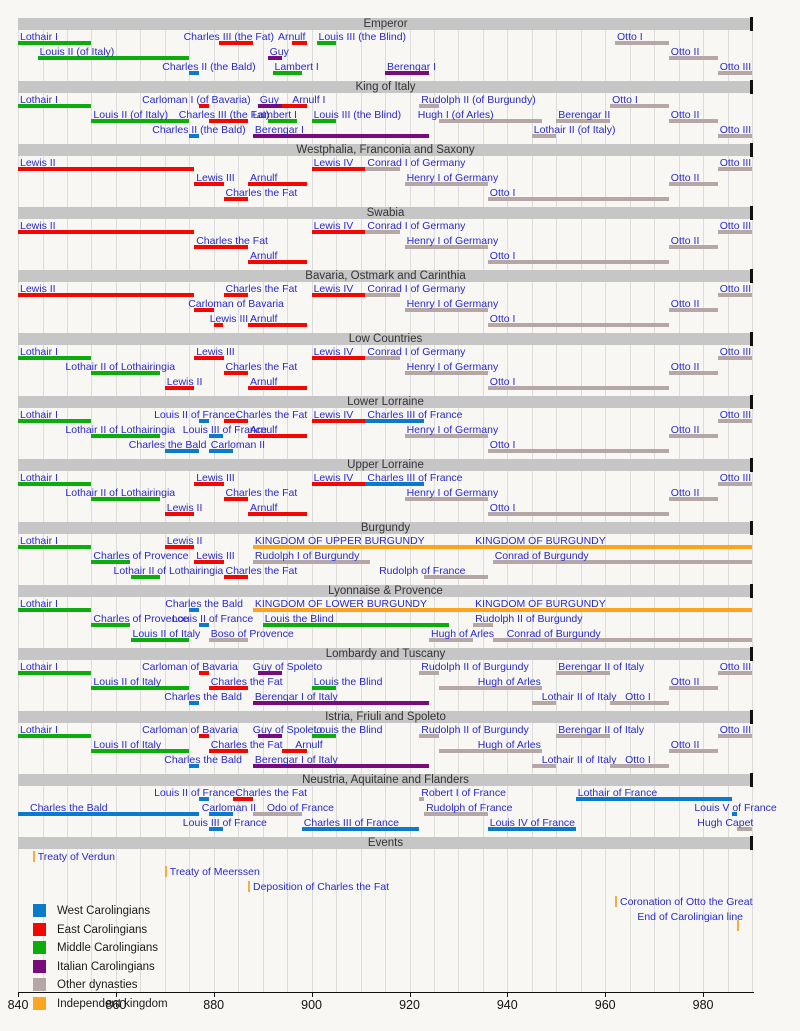 The width and height of the screenshot is (800, 1031). I want to click on ruler-link: Hugh of Arles, so click(509, 682).